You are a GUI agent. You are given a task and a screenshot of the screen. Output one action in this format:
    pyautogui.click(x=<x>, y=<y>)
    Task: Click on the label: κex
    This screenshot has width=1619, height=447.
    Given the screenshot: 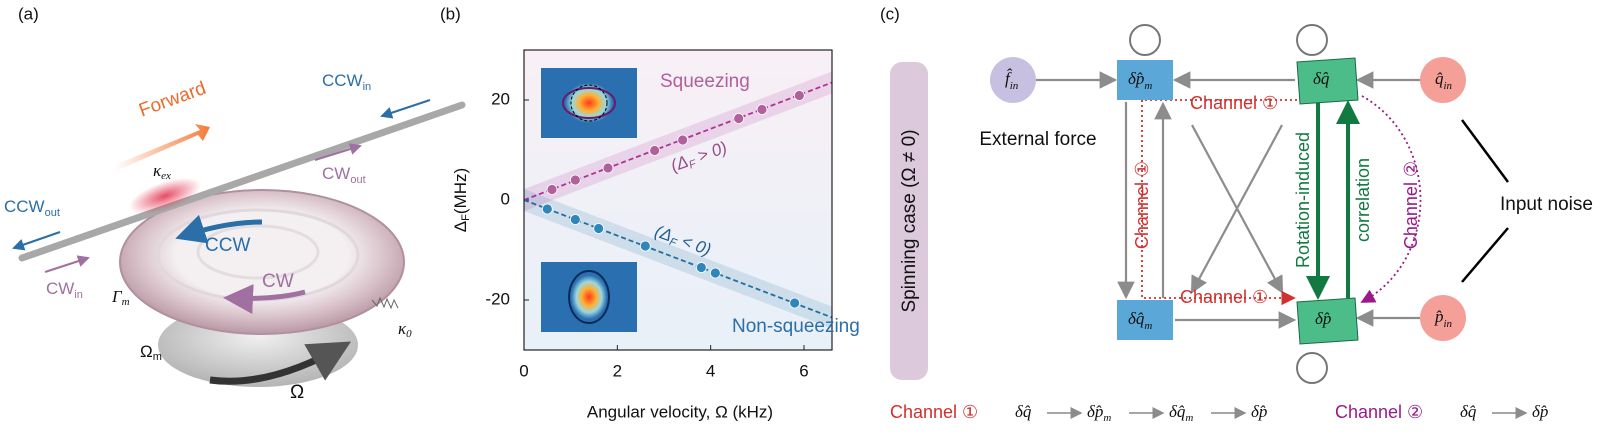 What is the action you would take?
    pyautogui.click(x=162, y=171)
    